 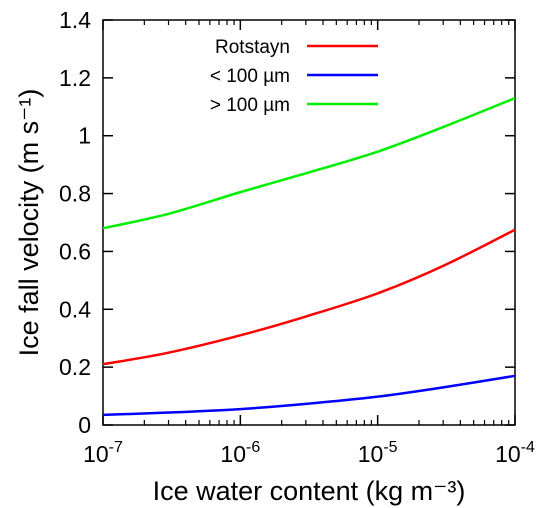 I want to click on x-tick-label: 10⁻⁴, so click(x=515, y=453).